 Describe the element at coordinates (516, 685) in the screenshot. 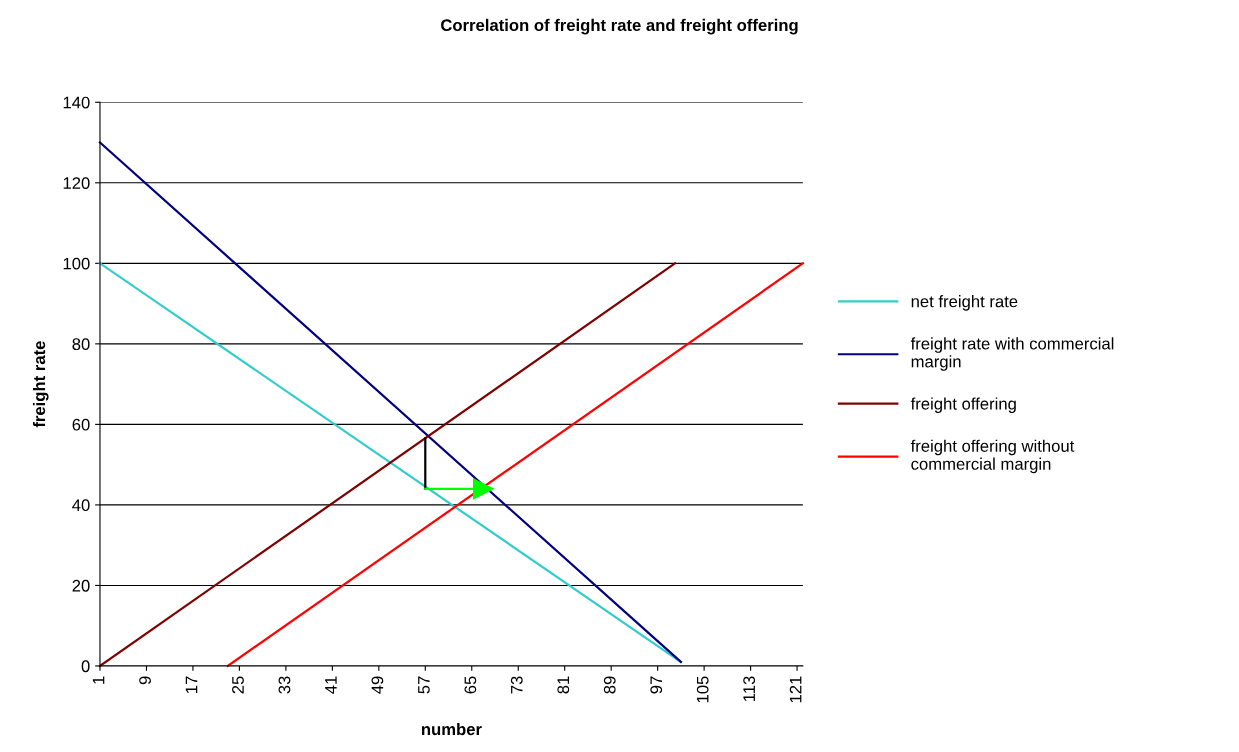

I see `x-tick-label: 73` at that location.